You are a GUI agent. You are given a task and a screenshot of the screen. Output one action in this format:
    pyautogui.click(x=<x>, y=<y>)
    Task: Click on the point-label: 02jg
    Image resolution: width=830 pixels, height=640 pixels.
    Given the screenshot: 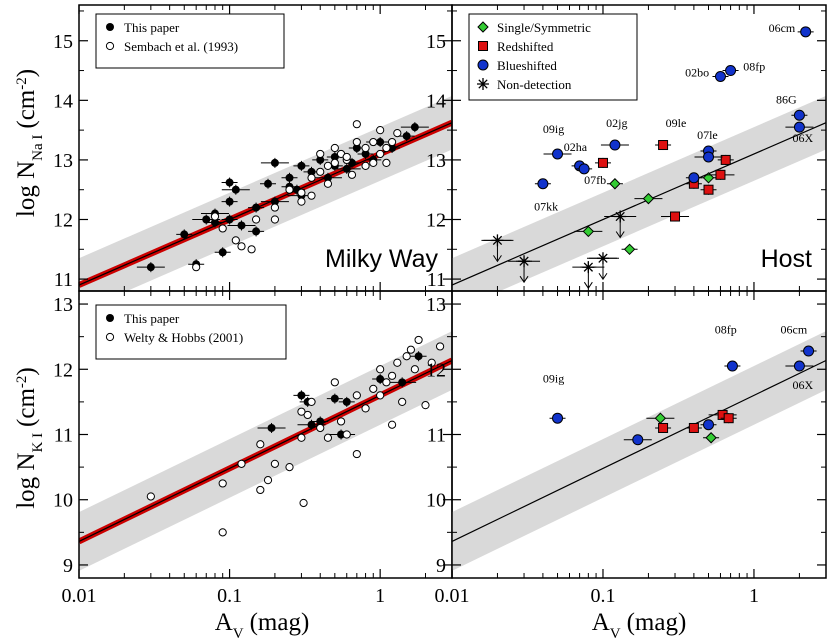 What is the action you would take?
    pyautogui.click(x=616, y=123)
    